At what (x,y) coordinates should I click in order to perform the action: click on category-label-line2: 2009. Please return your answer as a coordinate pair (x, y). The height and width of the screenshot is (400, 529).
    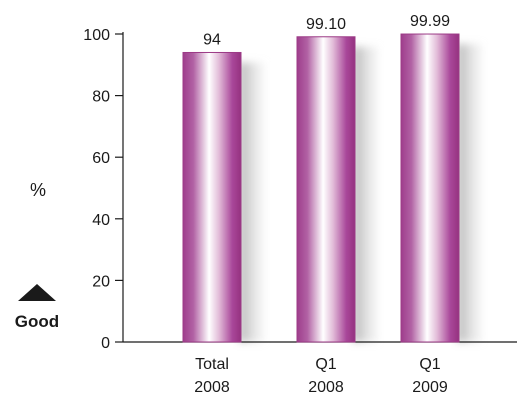
    Looking at the image, I should click on (430, 387).